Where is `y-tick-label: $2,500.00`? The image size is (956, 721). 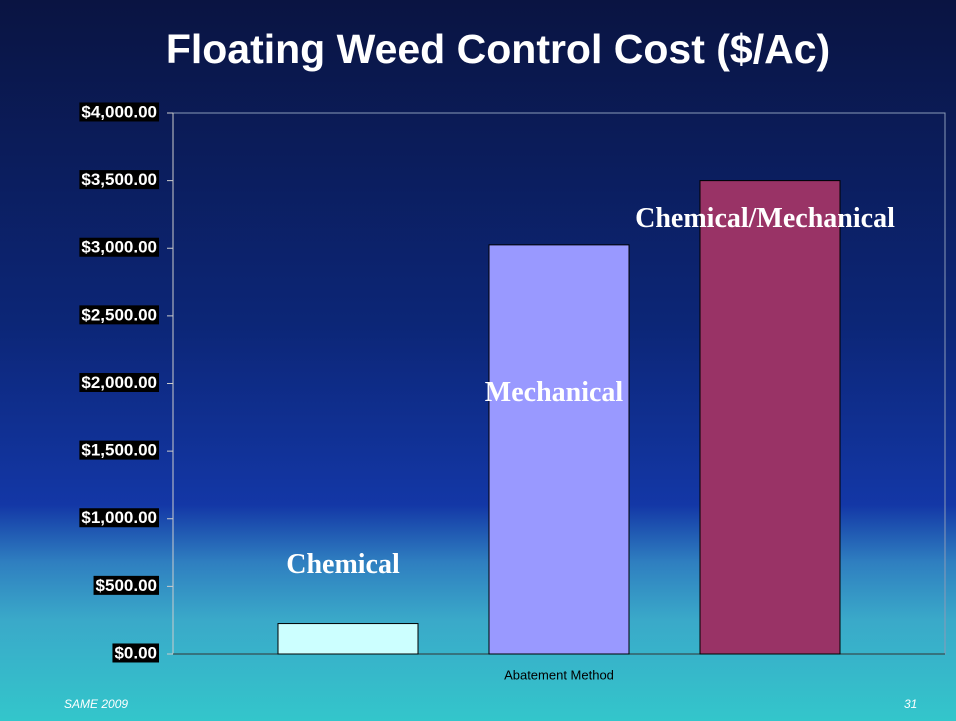
y-tick-label: $2,500.00 is located at coordinates (119, 314).